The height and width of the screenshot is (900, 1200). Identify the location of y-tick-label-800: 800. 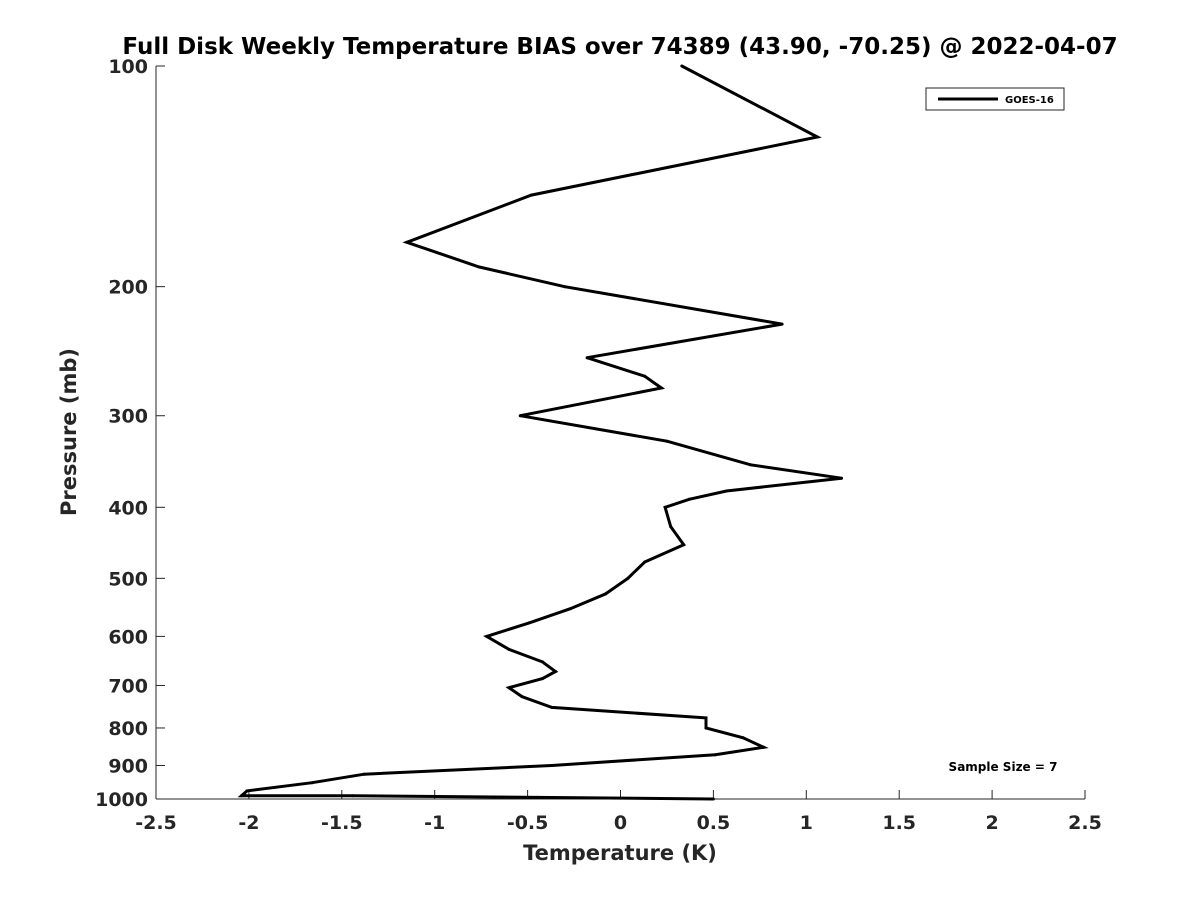
(128, 729).